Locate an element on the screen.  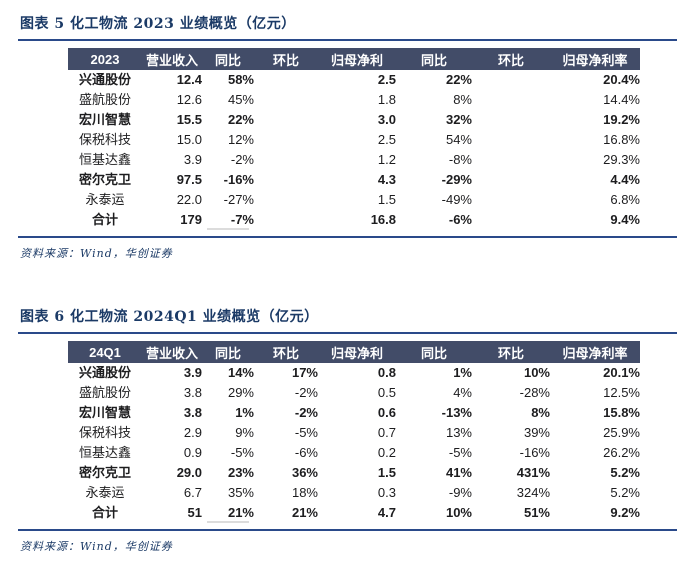
value-cell: 1.2 is located at coordinates (386, 159).